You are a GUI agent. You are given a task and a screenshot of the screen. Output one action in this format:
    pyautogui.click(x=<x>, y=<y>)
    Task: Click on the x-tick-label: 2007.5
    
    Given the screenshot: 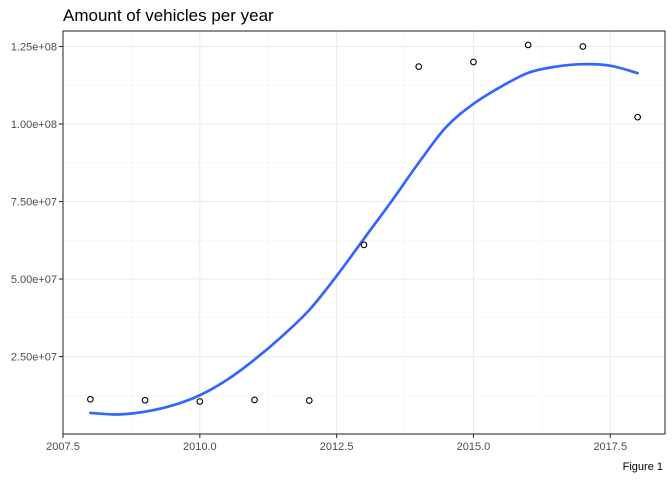 What is the action you would take?
    pyautogui.click(x=63, y=447)
    